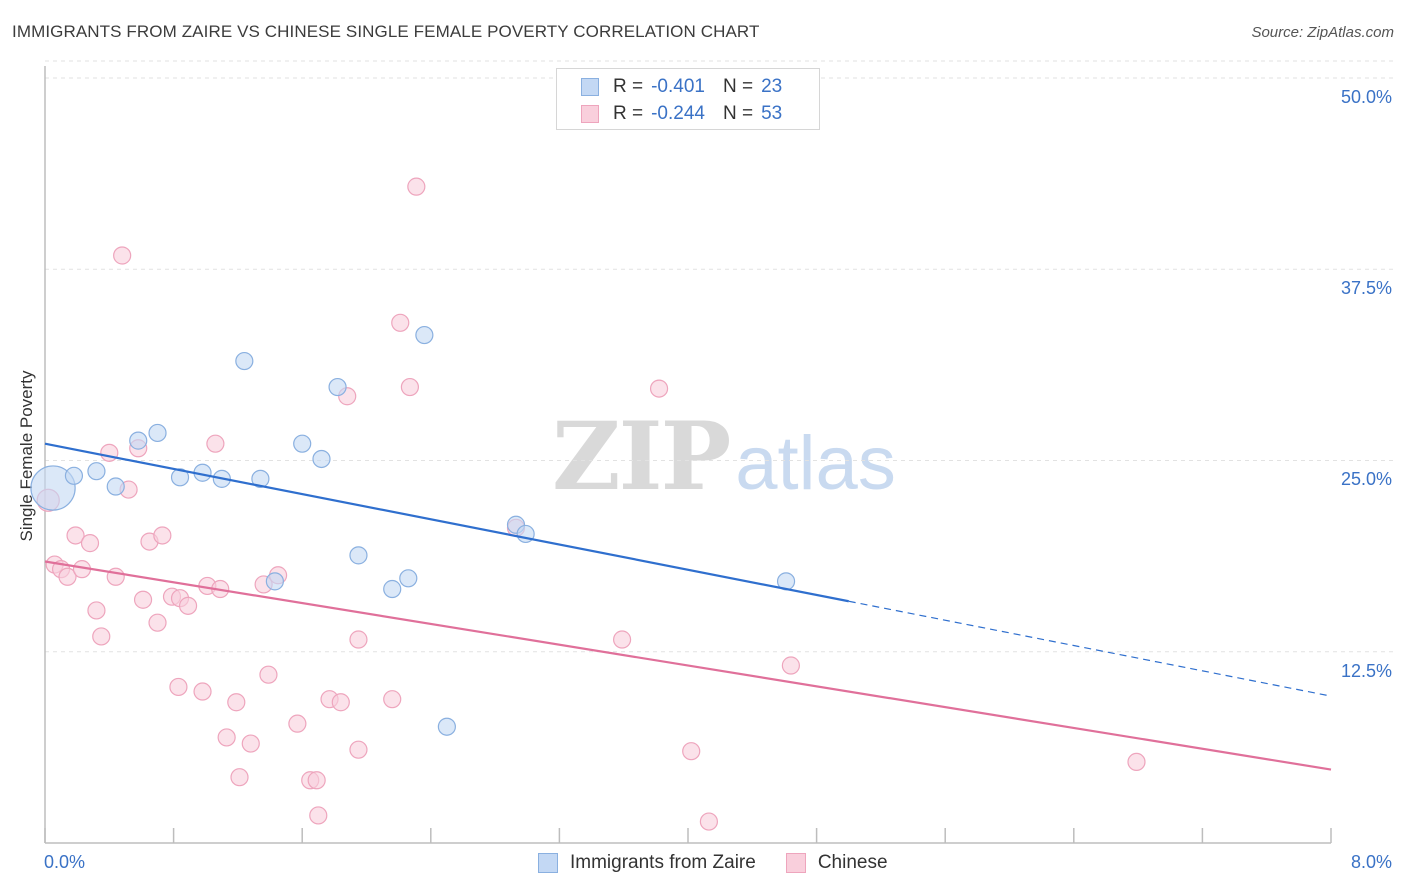  I want to click on legend-label-chinese: Chinese, so click(852, 862).